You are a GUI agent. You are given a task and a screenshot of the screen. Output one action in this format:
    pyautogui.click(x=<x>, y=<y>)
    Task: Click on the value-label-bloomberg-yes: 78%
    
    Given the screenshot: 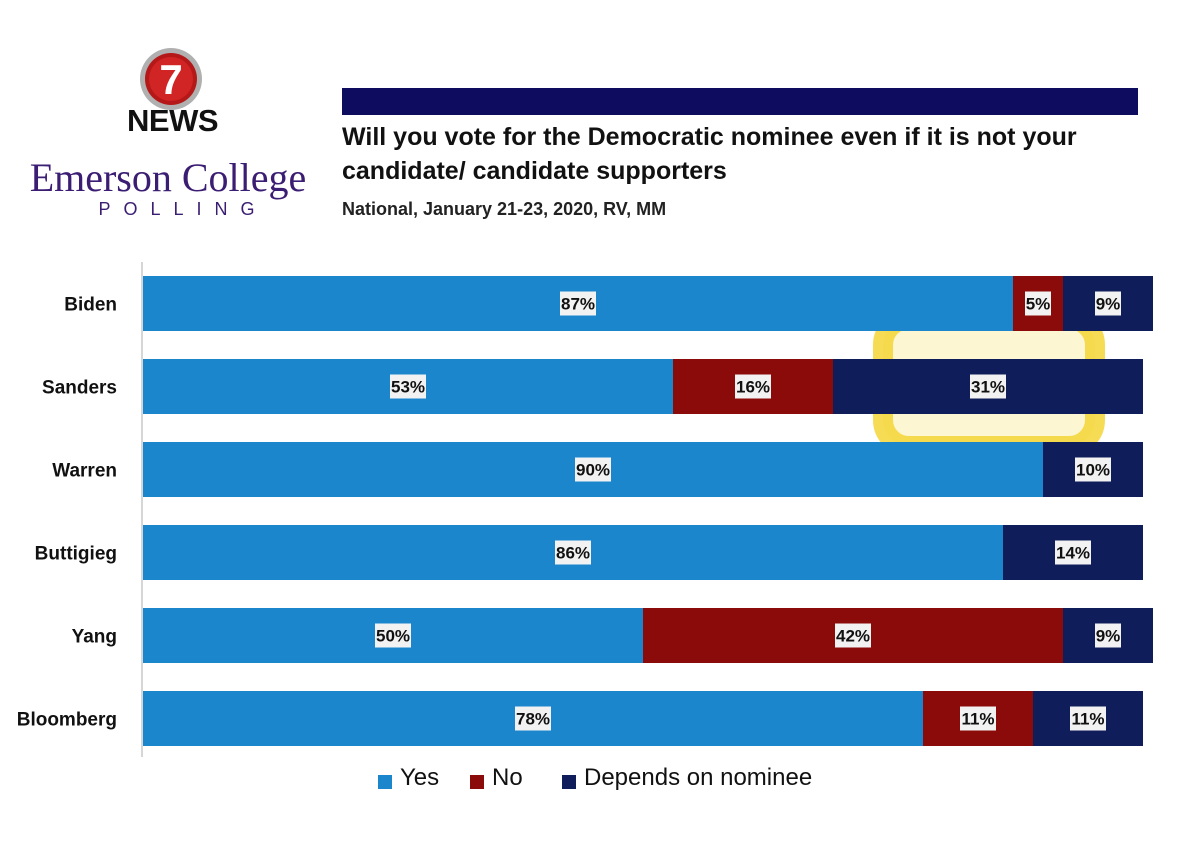 What is the action you would take?
    pyautogui.click(x=533, y=719)
    